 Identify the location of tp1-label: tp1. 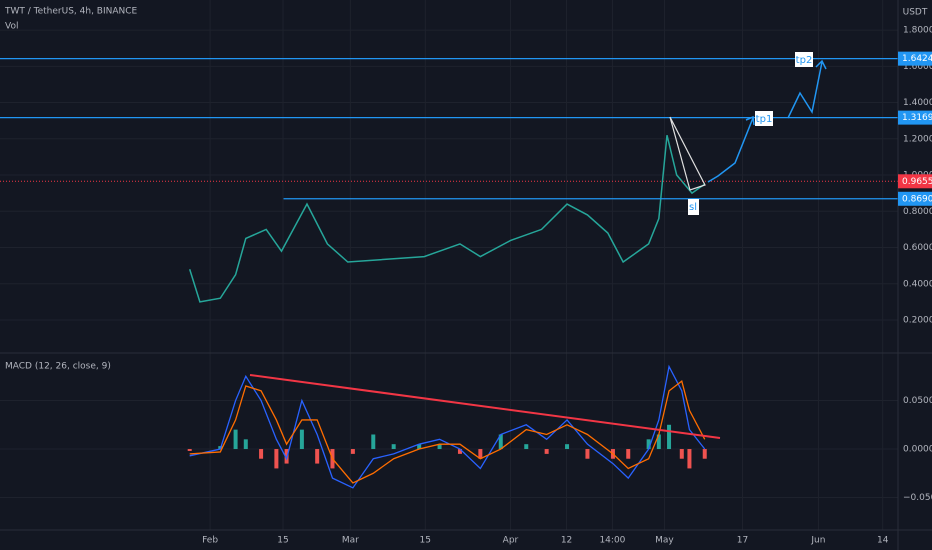
(764, 119).